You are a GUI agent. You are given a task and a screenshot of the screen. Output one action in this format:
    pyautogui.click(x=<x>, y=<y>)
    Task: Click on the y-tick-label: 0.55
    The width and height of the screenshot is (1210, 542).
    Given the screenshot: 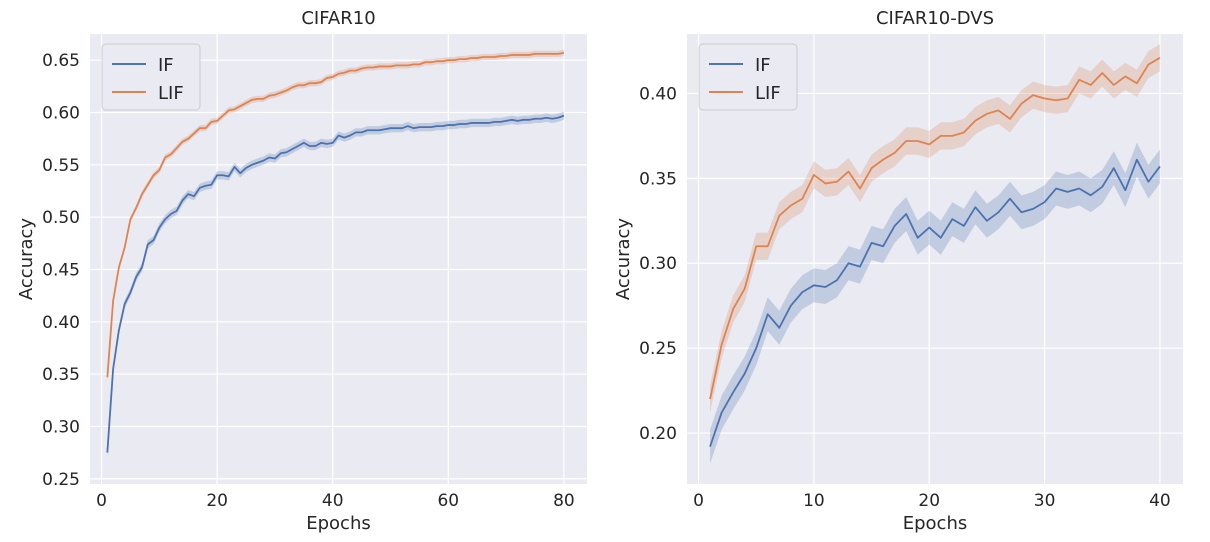 What is the action you would take?
    pyautogui.click(x=61, y=166)
    